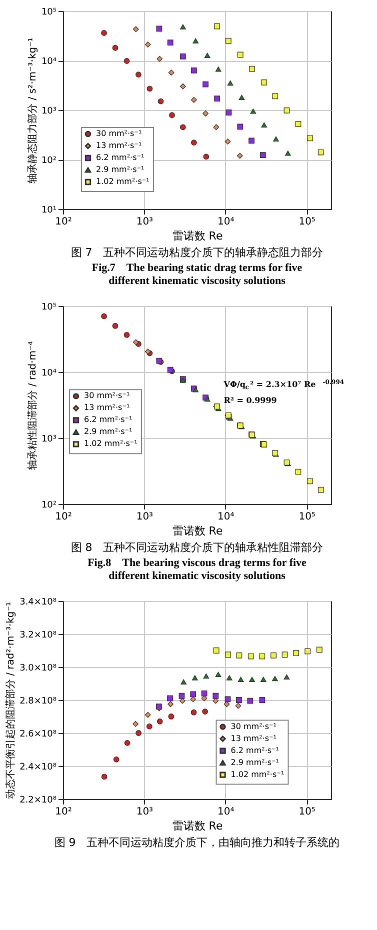 This screenshot has height=930, width=377. Describe the element at coordinates (38, 603) in the screenshot. I see `y-tick-label: 3.4×10⁸` at that location.